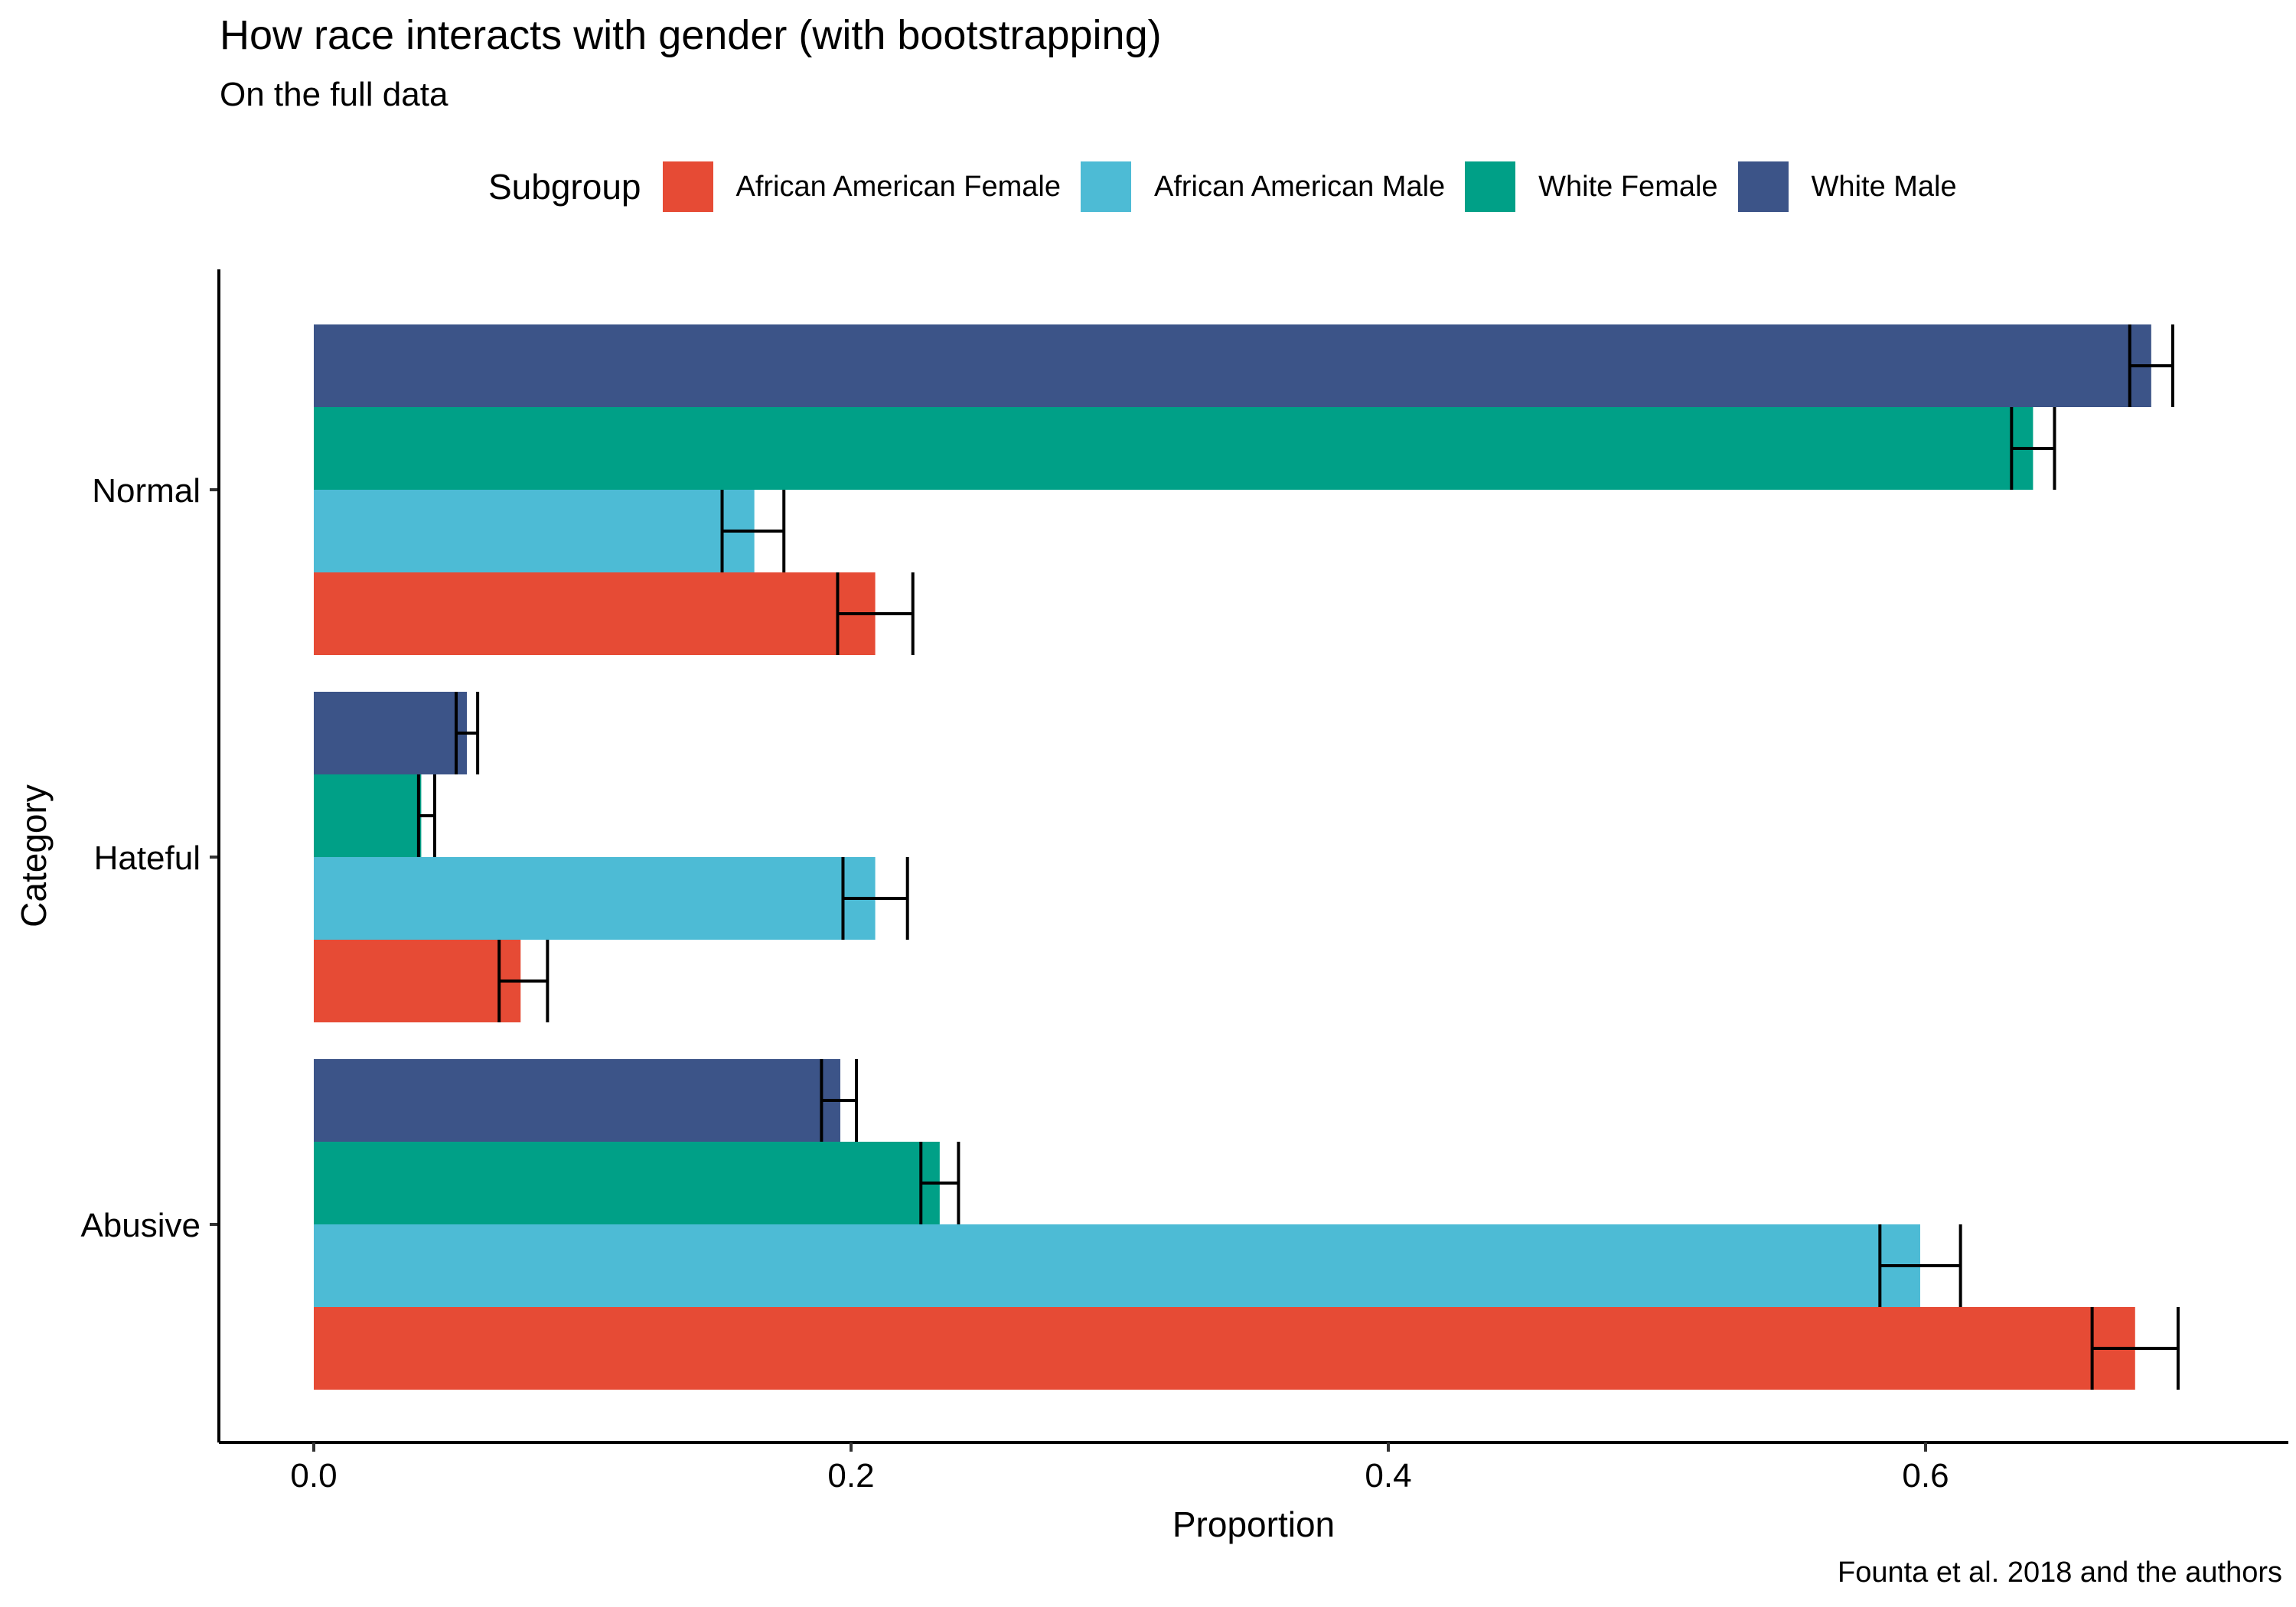  I want to click on bar-hateful-african-american-female, so click(417, 981).